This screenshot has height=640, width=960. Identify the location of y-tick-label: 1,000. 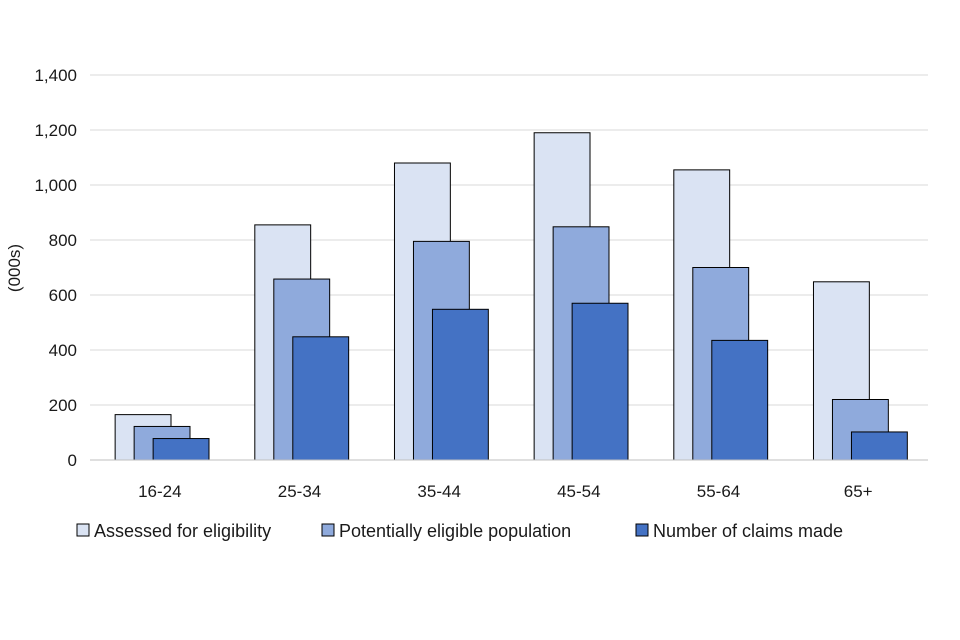
(55, 185).